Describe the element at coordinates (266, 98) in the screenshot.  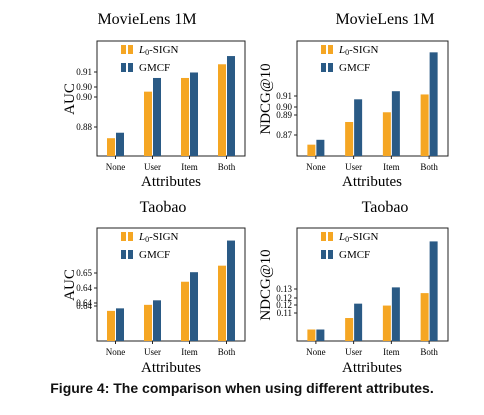
I see `y-axis-label: NDCG@10` at that location.